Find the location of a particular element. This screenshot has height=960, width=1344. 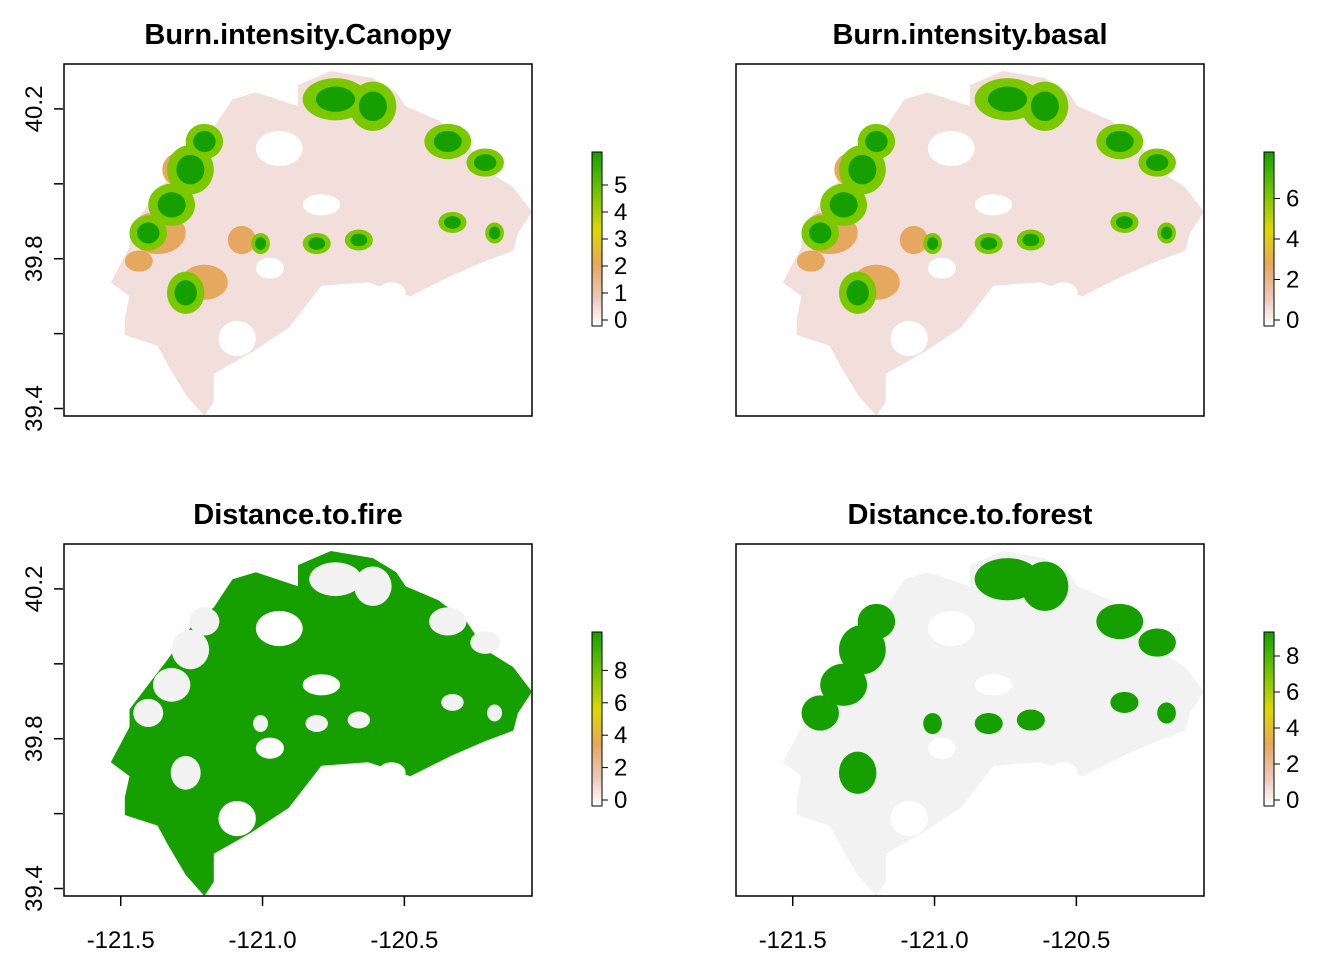

panel-title: Distance.to.fire is located at coordinates (298, 515).